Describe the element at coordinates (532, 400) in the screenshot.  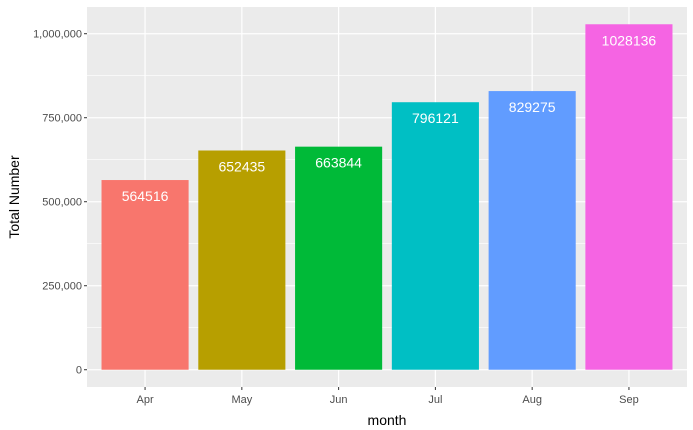
I see `x-tick-label: Aug` at that location.